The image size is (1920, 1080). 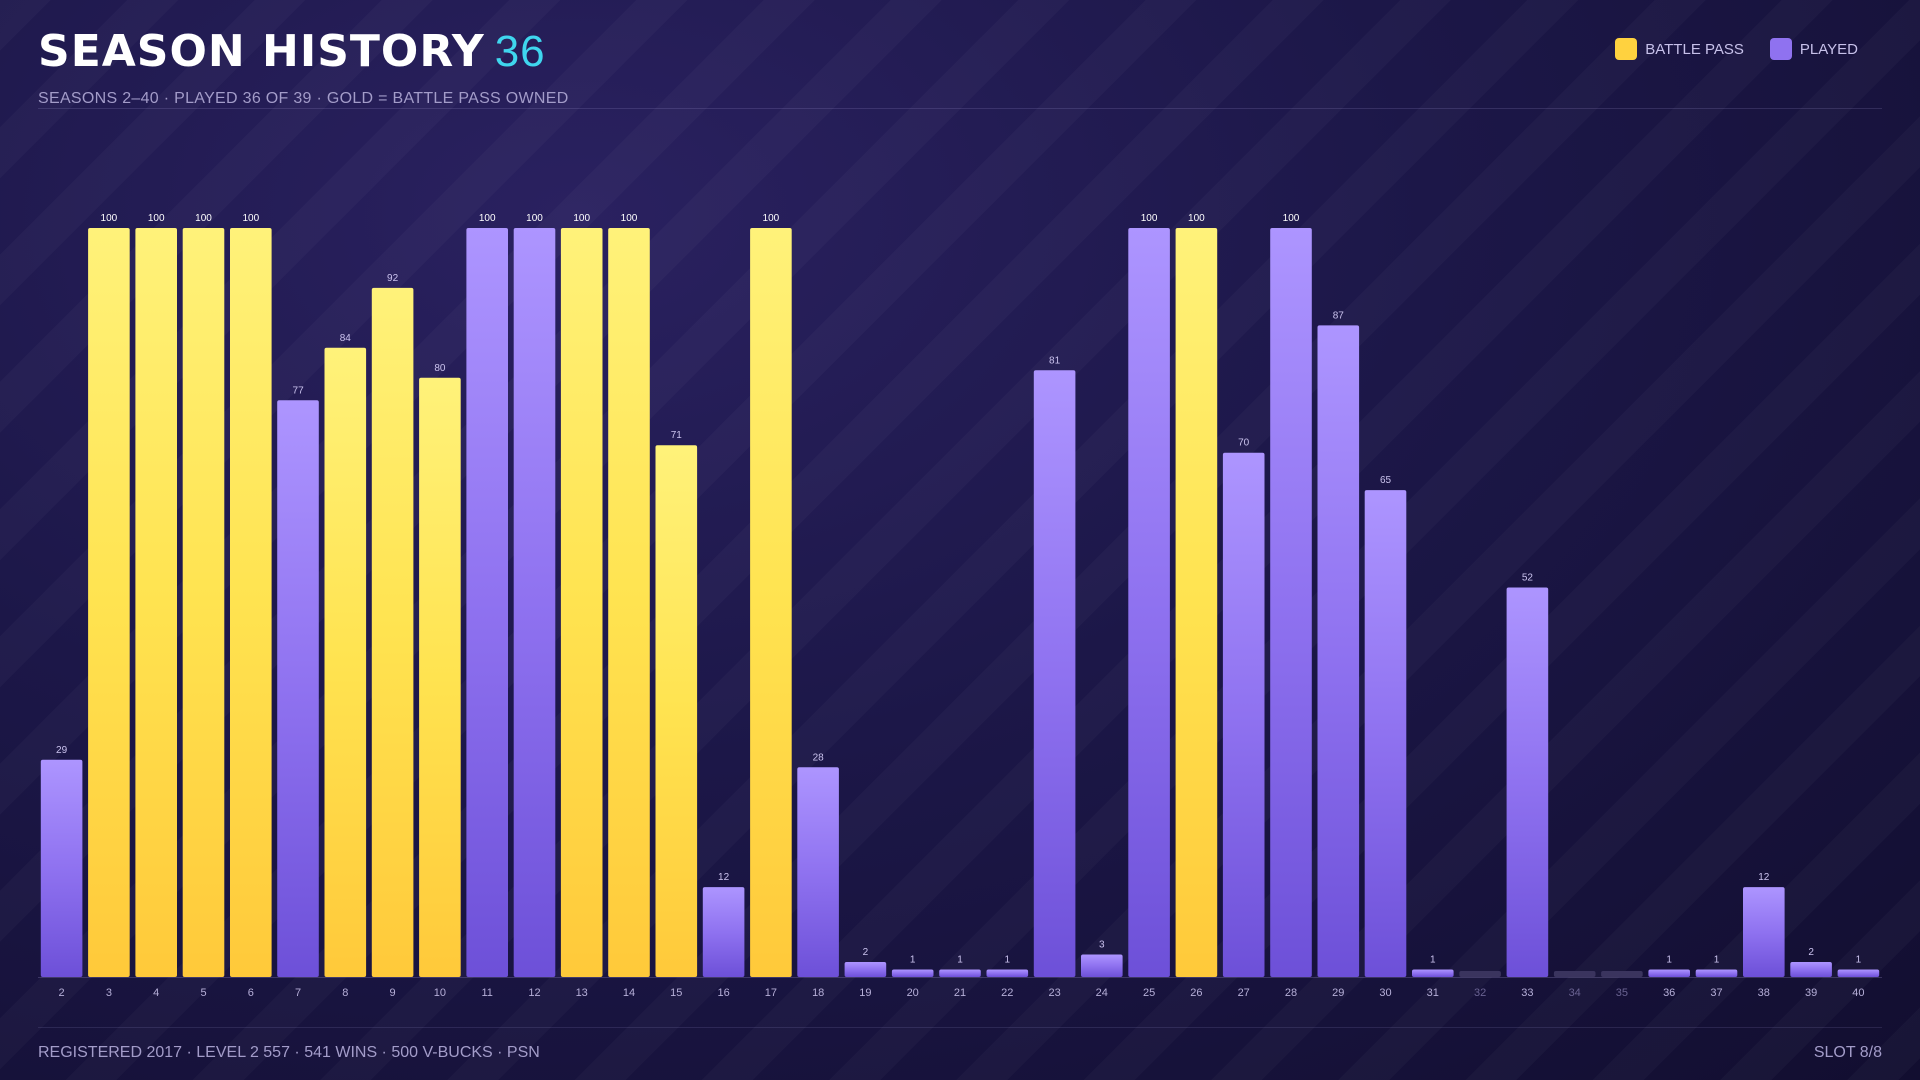 What do you see at coordinates (960, 993) in the screenshot?
I see `tick-label-season-21: 21` at bounding box center [960, 993].